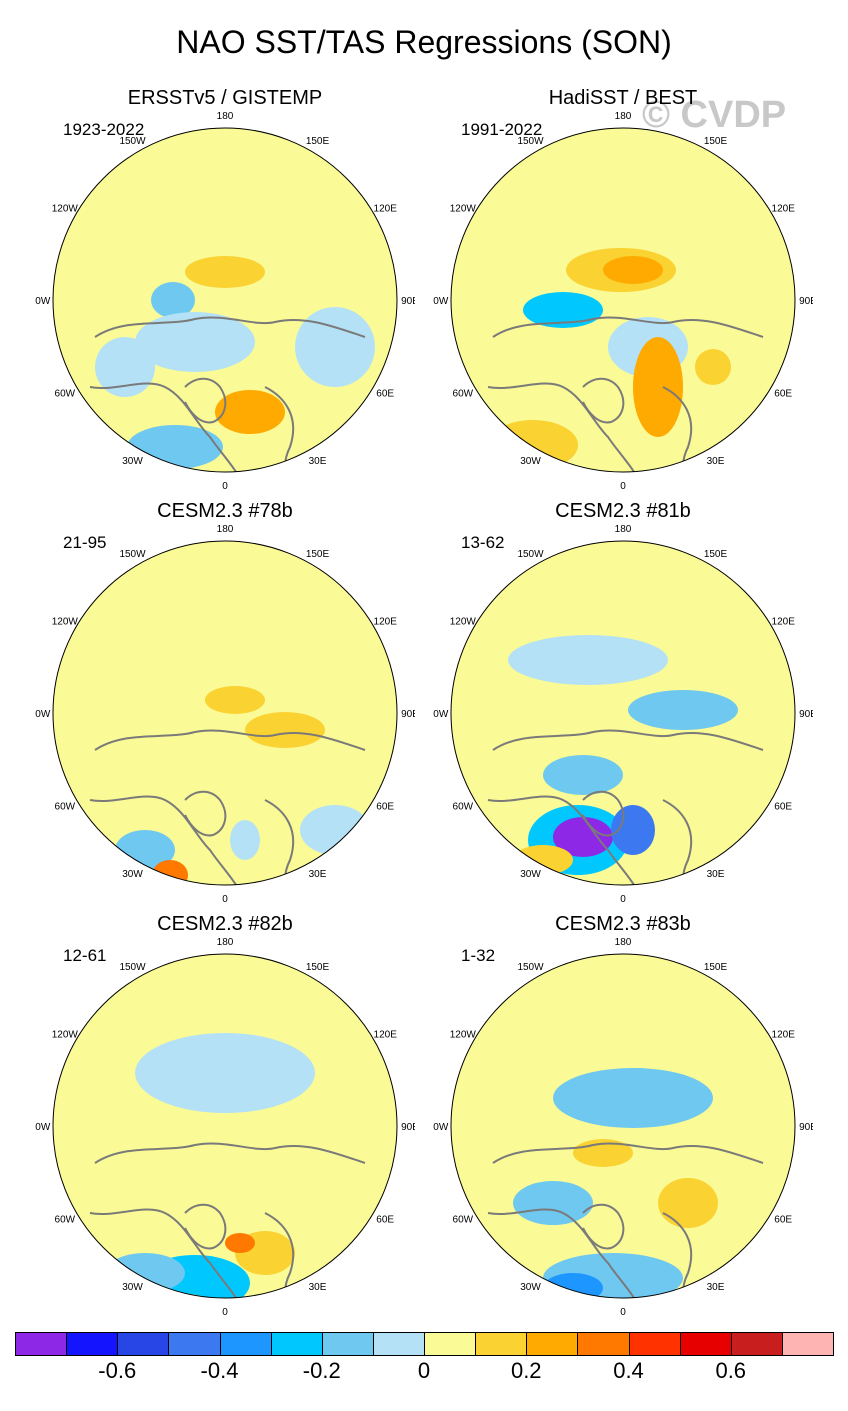 This screenshot has height=1411, width=848. I want to click on colorbar-label: 0, so click(424, 1370).